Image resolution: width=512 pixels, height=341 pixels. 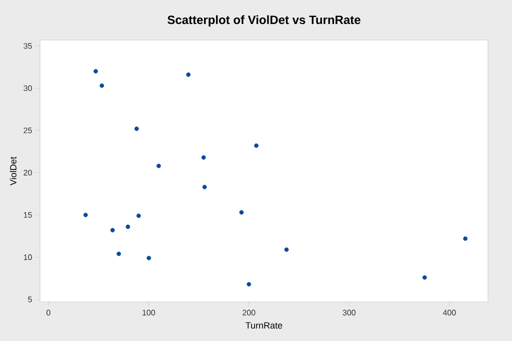 What do you see at coordinates (30, 299) in the screenshot?
I see `y-tick-label: 5` at bounding box center [30, 299].